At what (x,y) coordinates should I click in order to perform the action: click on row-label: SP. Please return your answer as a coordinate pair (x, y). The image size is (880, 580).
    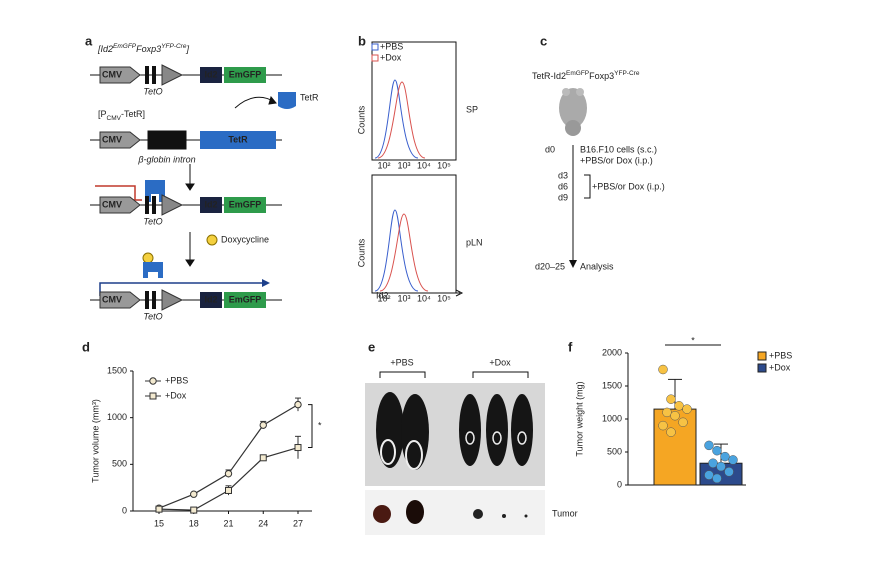
    Looking at the image, I should click on (472, 109).